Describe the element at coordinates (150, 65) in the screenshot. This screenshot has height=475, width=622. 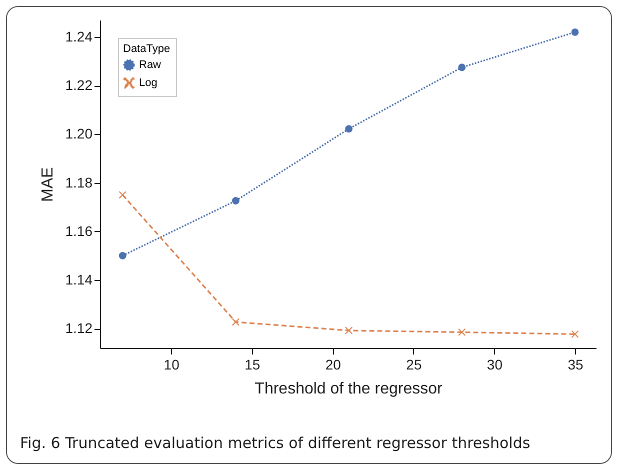
I see `legend-label: Raw` at that location.